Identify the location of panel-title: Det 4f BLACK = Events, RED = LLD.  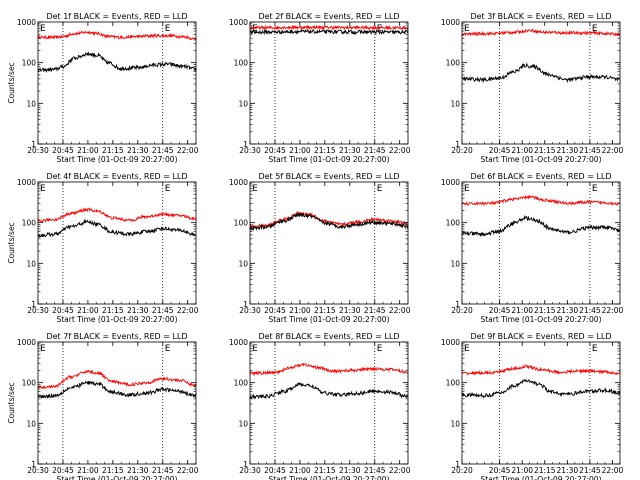
(116, 176).